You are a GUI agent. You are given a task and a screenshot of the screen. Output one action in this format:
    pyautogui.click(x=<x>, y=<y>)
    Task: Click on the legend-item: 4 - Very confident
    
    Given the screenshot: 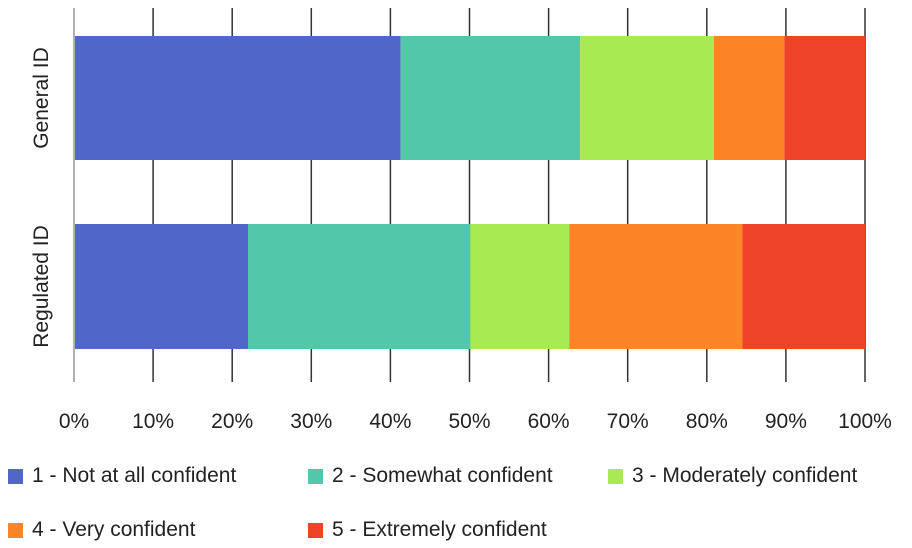 What is the action you would take?
    pyautogui.click(x=101, y=530)
    